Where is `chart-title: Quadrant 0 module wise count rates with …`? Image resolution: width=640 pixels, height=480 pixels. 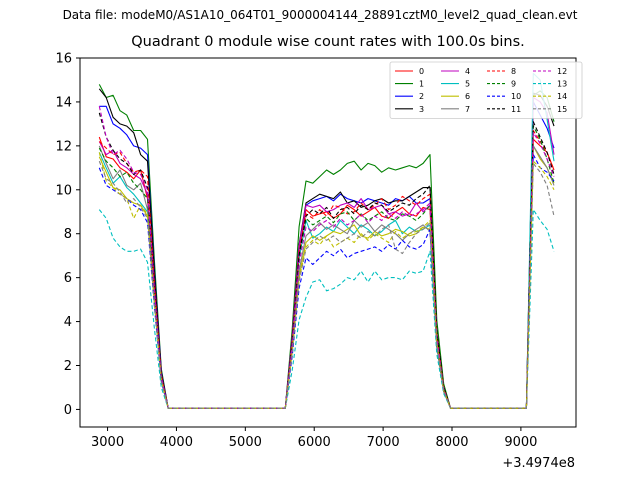
chart-title: Quadrant 0 module wise count rates with … is located at coordinates (328, 42).